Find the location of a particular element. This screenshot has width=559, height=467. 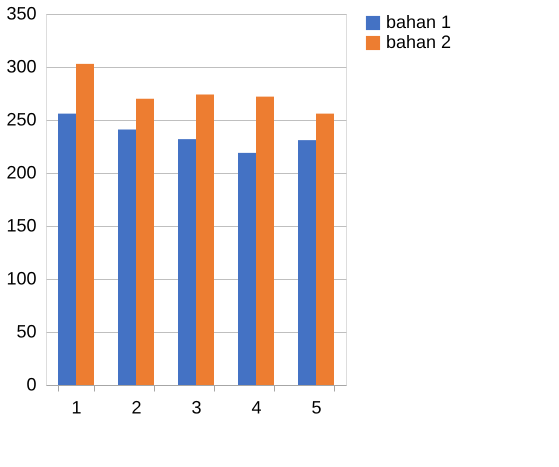

y-tick-label: 350 is located at coordinates (21, 14).